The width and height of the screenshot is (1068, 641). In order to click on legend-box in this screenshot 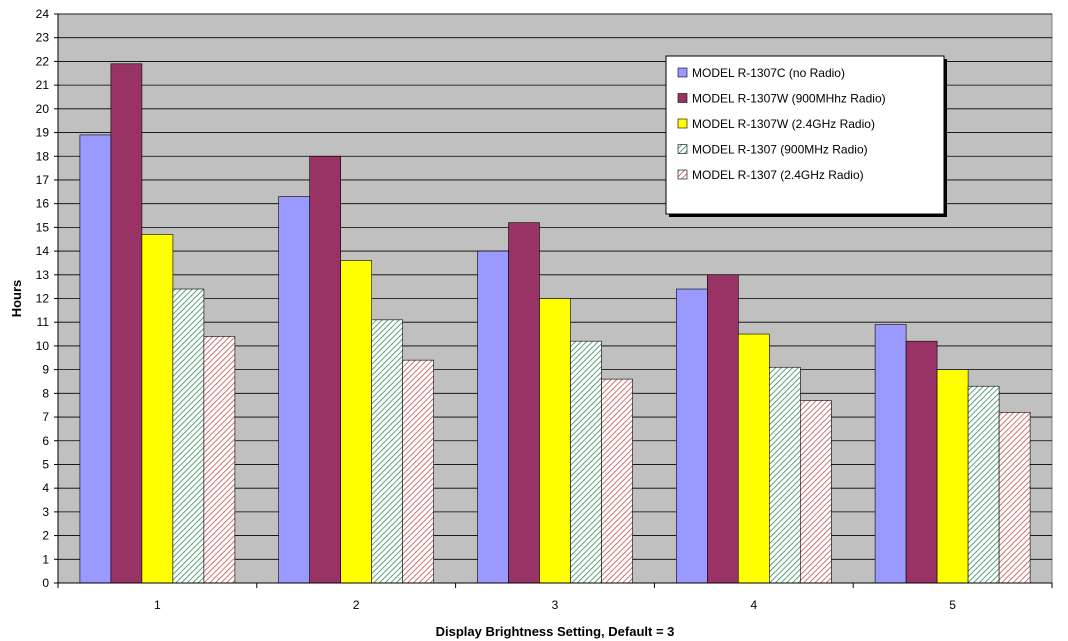, I will do `click(805, 135)`.